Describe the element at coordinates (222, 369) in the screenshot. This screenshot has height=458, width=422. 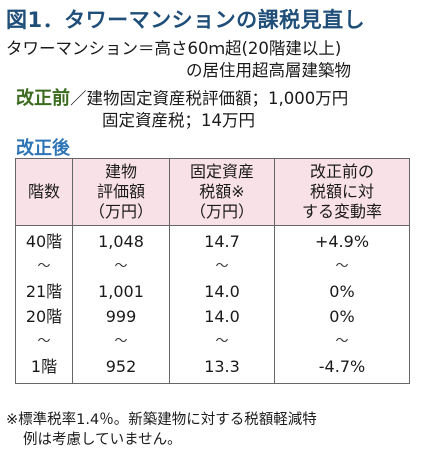
I see `cell-tax: 13.3` at that location.